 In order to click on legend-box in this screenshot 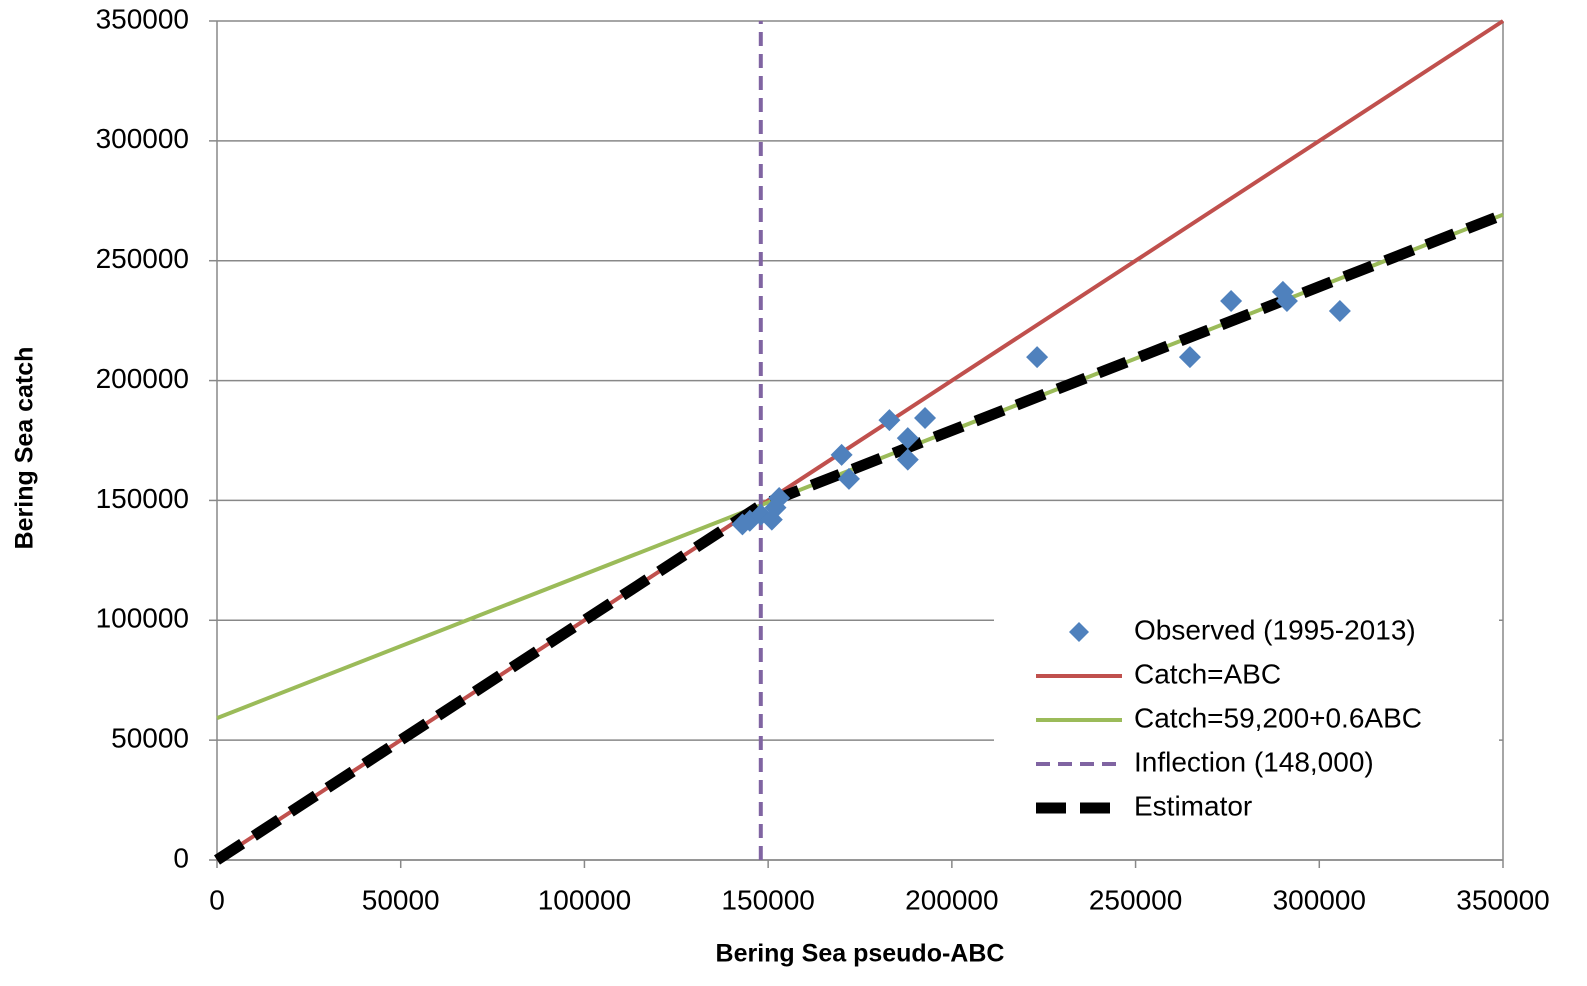, I will do `click(1246, 725)`.